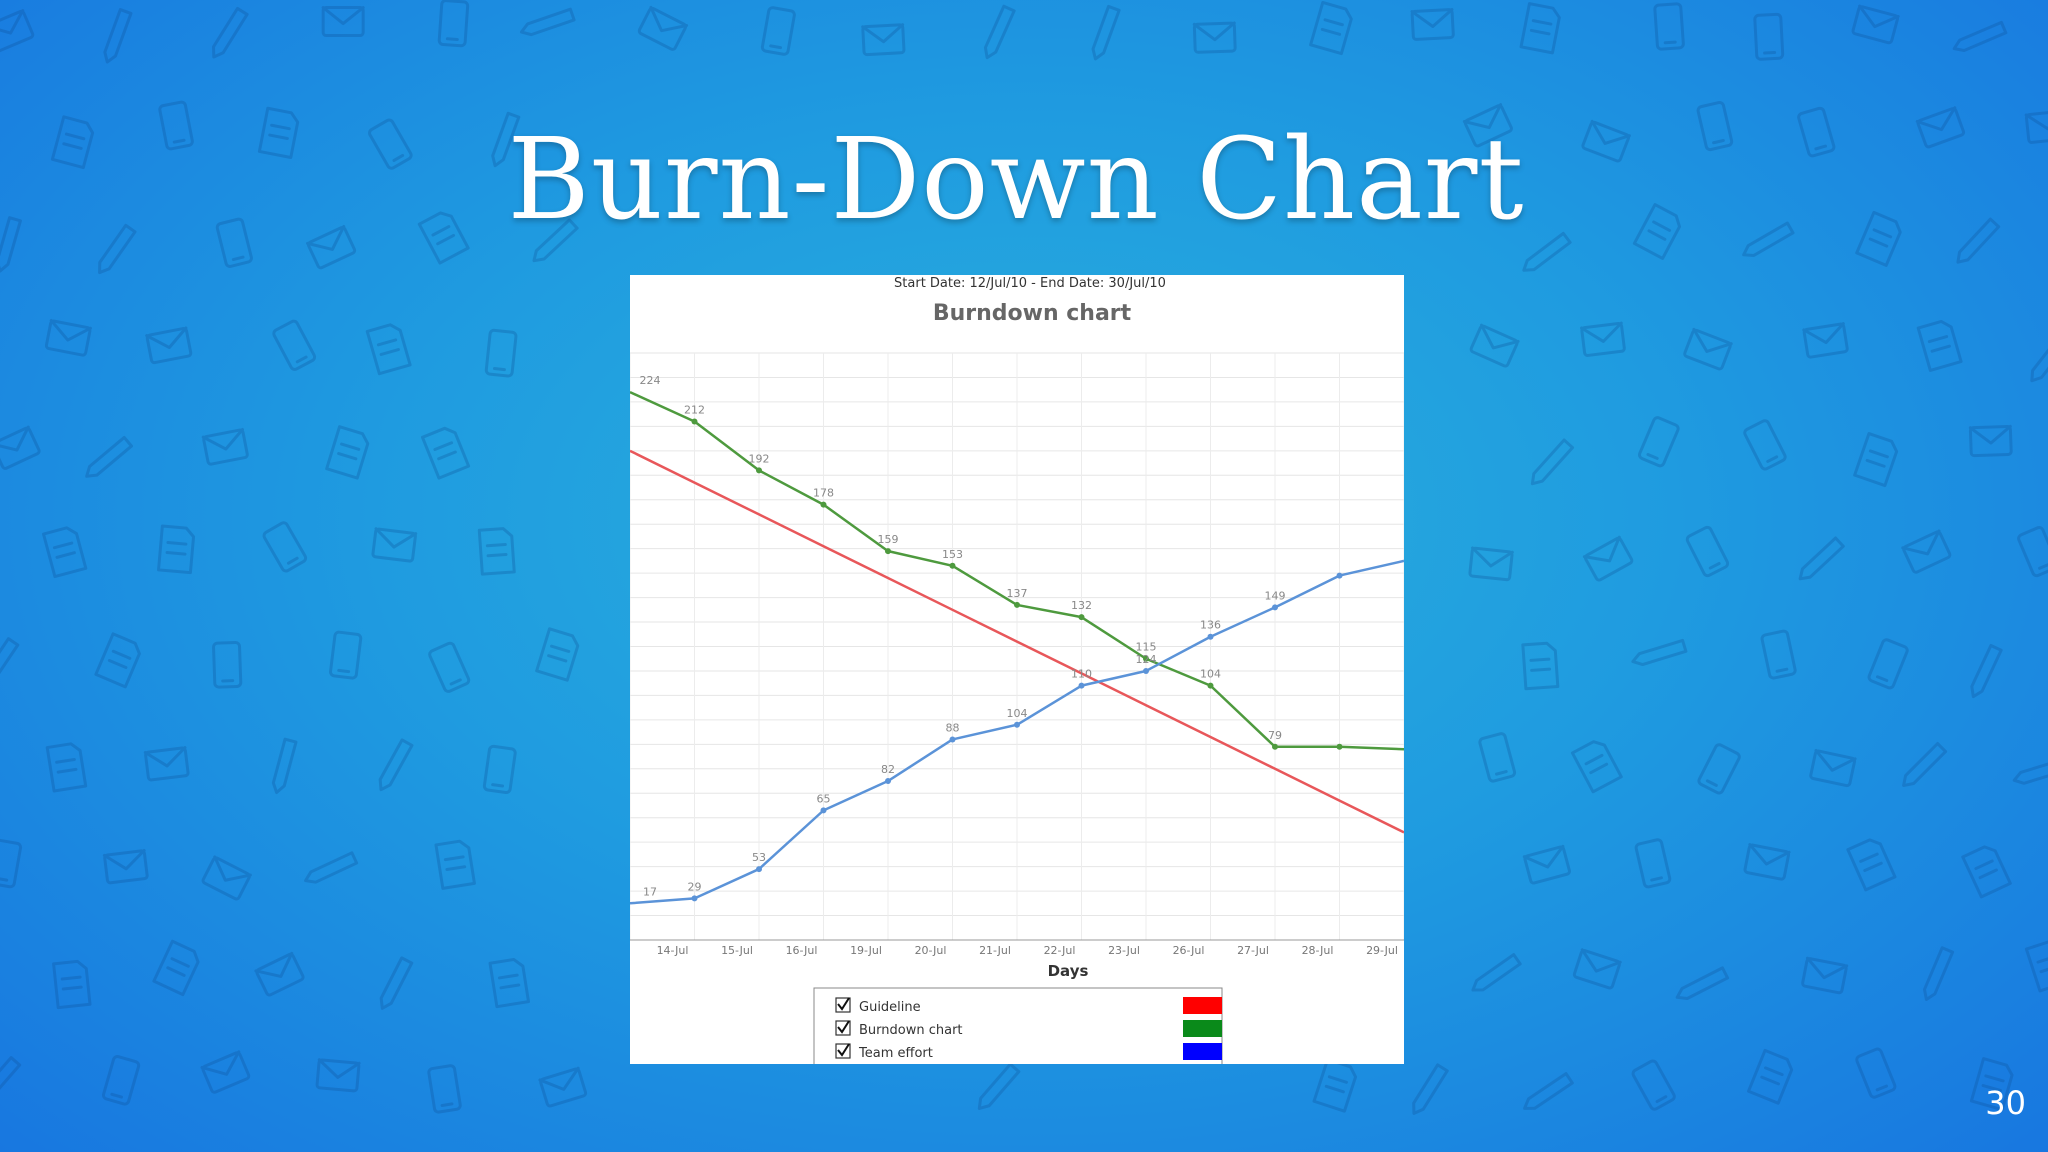 The image size is (2048, 1152). I want to click on data-label: 124, so click(1146, 659).